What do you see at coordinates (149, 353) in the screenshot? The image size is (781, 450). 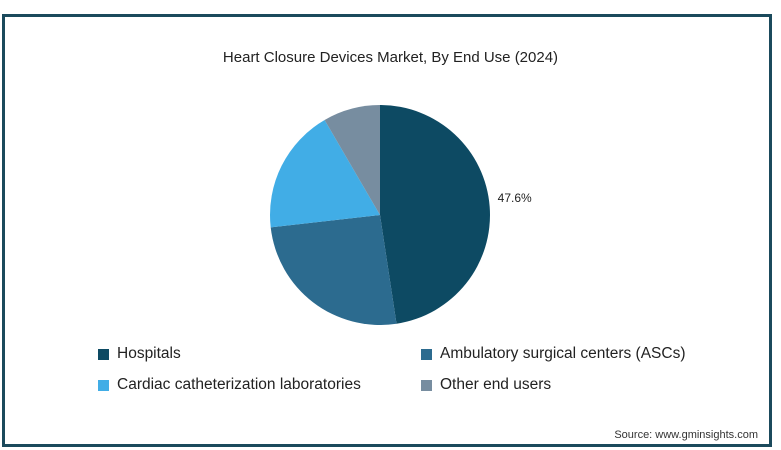 I see `legend-label: Hospitals` at bounding box center [149, 353].